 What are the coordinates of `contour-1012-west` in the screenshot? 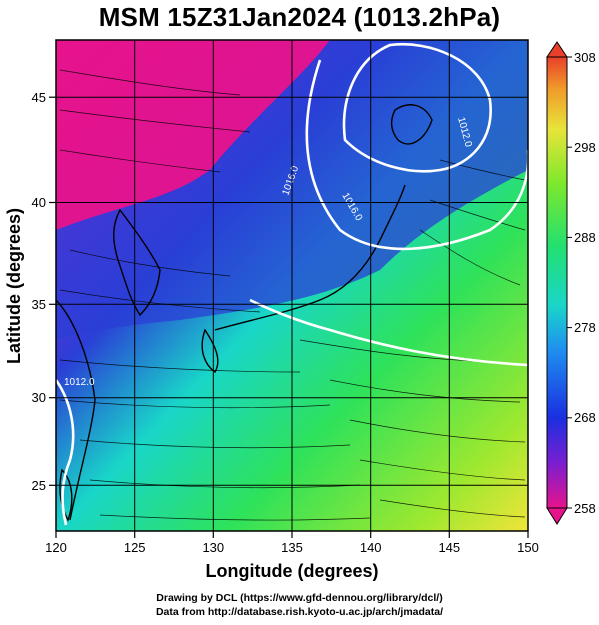 It's located at (65, 452).